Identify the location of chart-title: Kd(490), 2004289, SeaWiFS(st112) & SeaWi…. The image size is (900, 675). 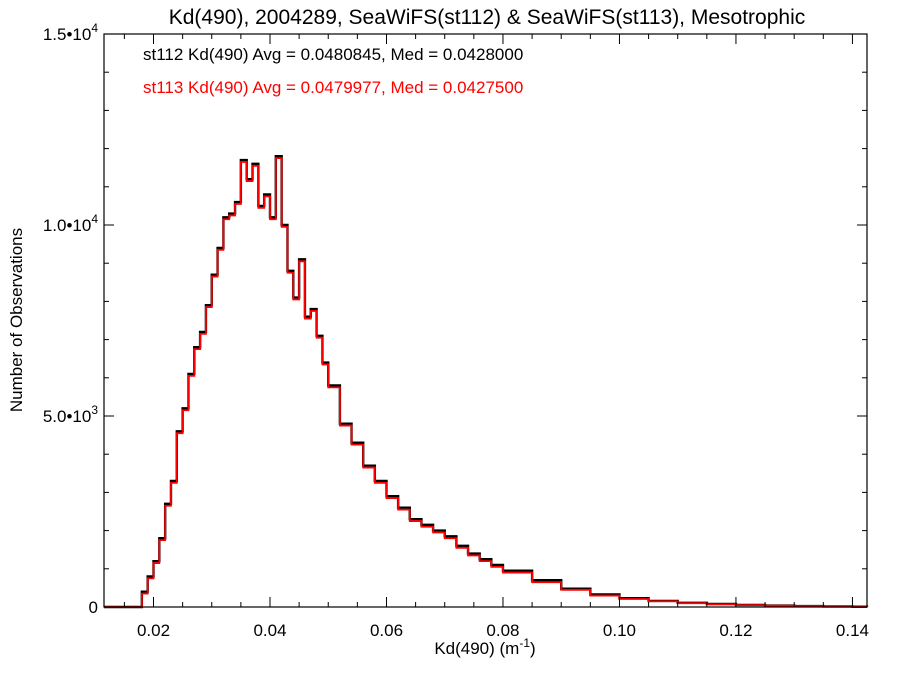
(487, 17).